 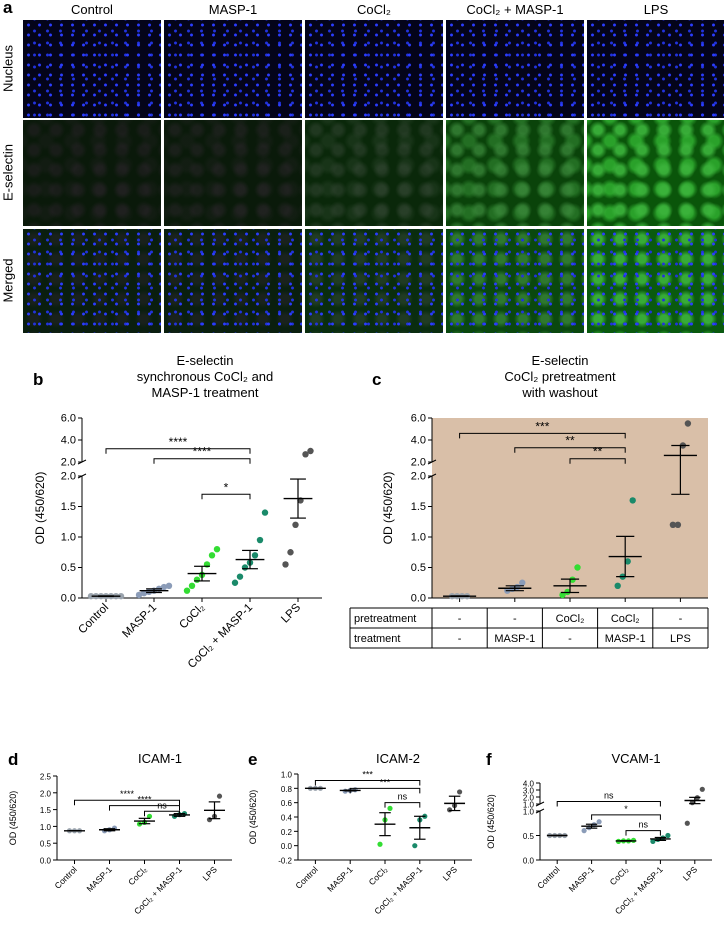 What do you see at coordinates (287, 846) in the screenshot?
I see `chart-e-ytick-label-1: 0.0` at bounding box center [287, 846].